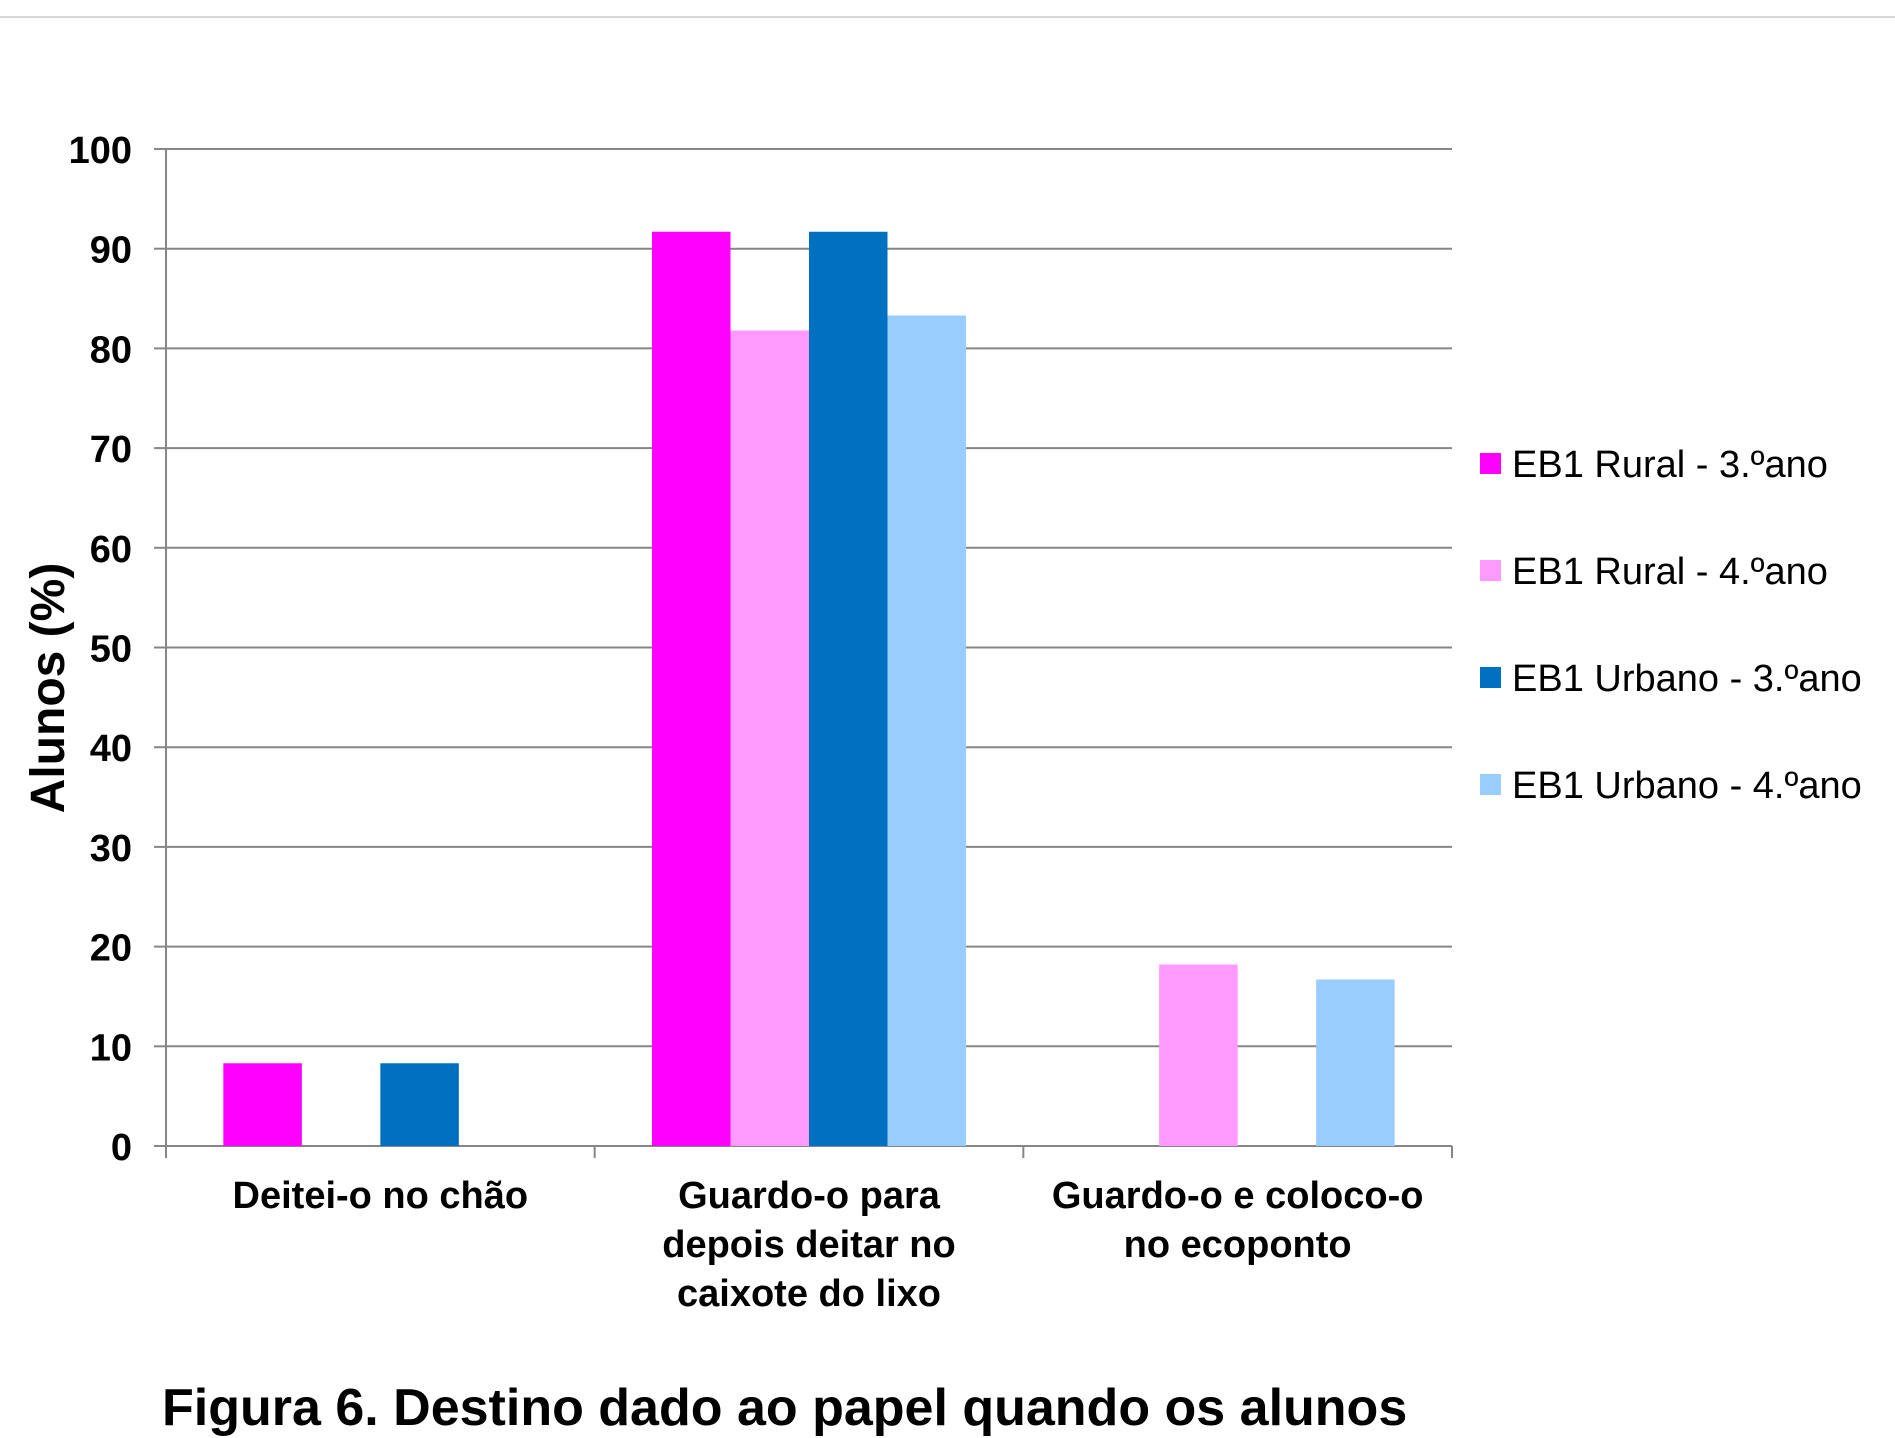  I want to click on legend-label: EB1 Urbano - 3.ºano, so click(1687, 679).